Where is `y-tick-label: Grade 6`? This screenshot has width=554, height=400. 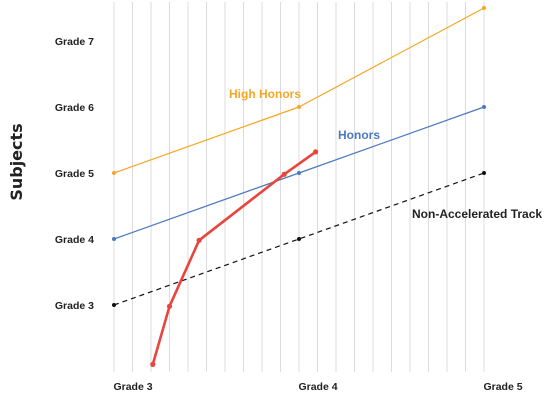 y-tick-label: Grade 6 is located at coordinates (74, 108).